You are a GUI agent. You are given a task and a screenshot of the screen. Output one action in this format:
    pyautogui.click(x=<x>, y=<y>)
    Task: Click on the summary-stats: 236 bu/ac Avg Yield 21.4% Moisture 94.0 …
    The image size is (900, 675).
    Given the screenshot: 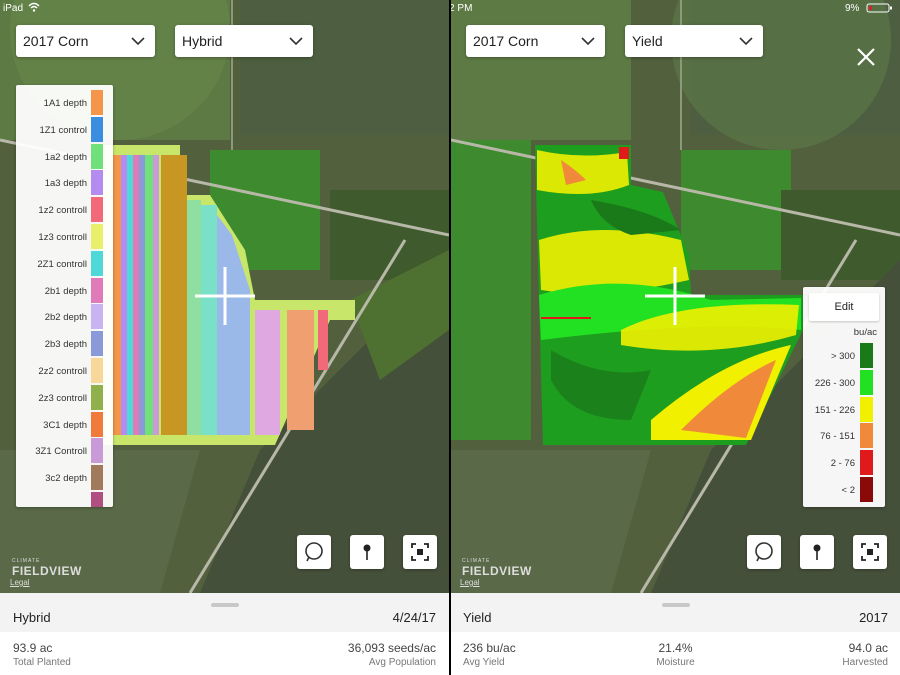 What is the action you would take?
    pyautogui.click(x=675, y=653)
    